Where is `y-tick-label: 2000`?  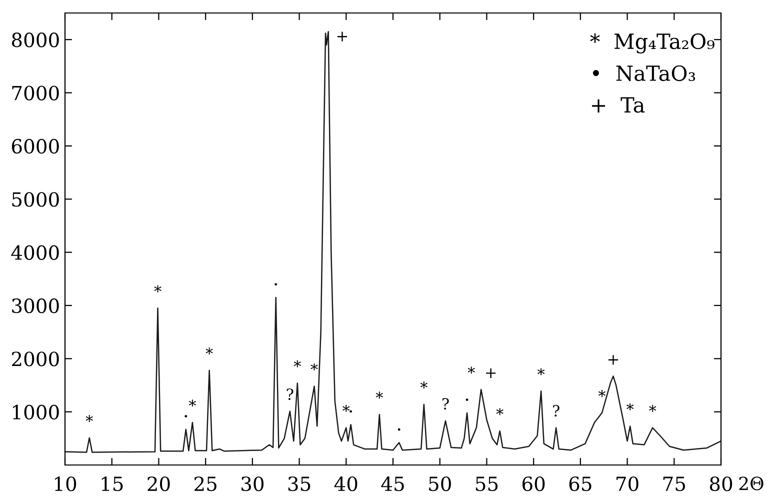 y-tick-label: 2000 is located at coordinates (35, 359).